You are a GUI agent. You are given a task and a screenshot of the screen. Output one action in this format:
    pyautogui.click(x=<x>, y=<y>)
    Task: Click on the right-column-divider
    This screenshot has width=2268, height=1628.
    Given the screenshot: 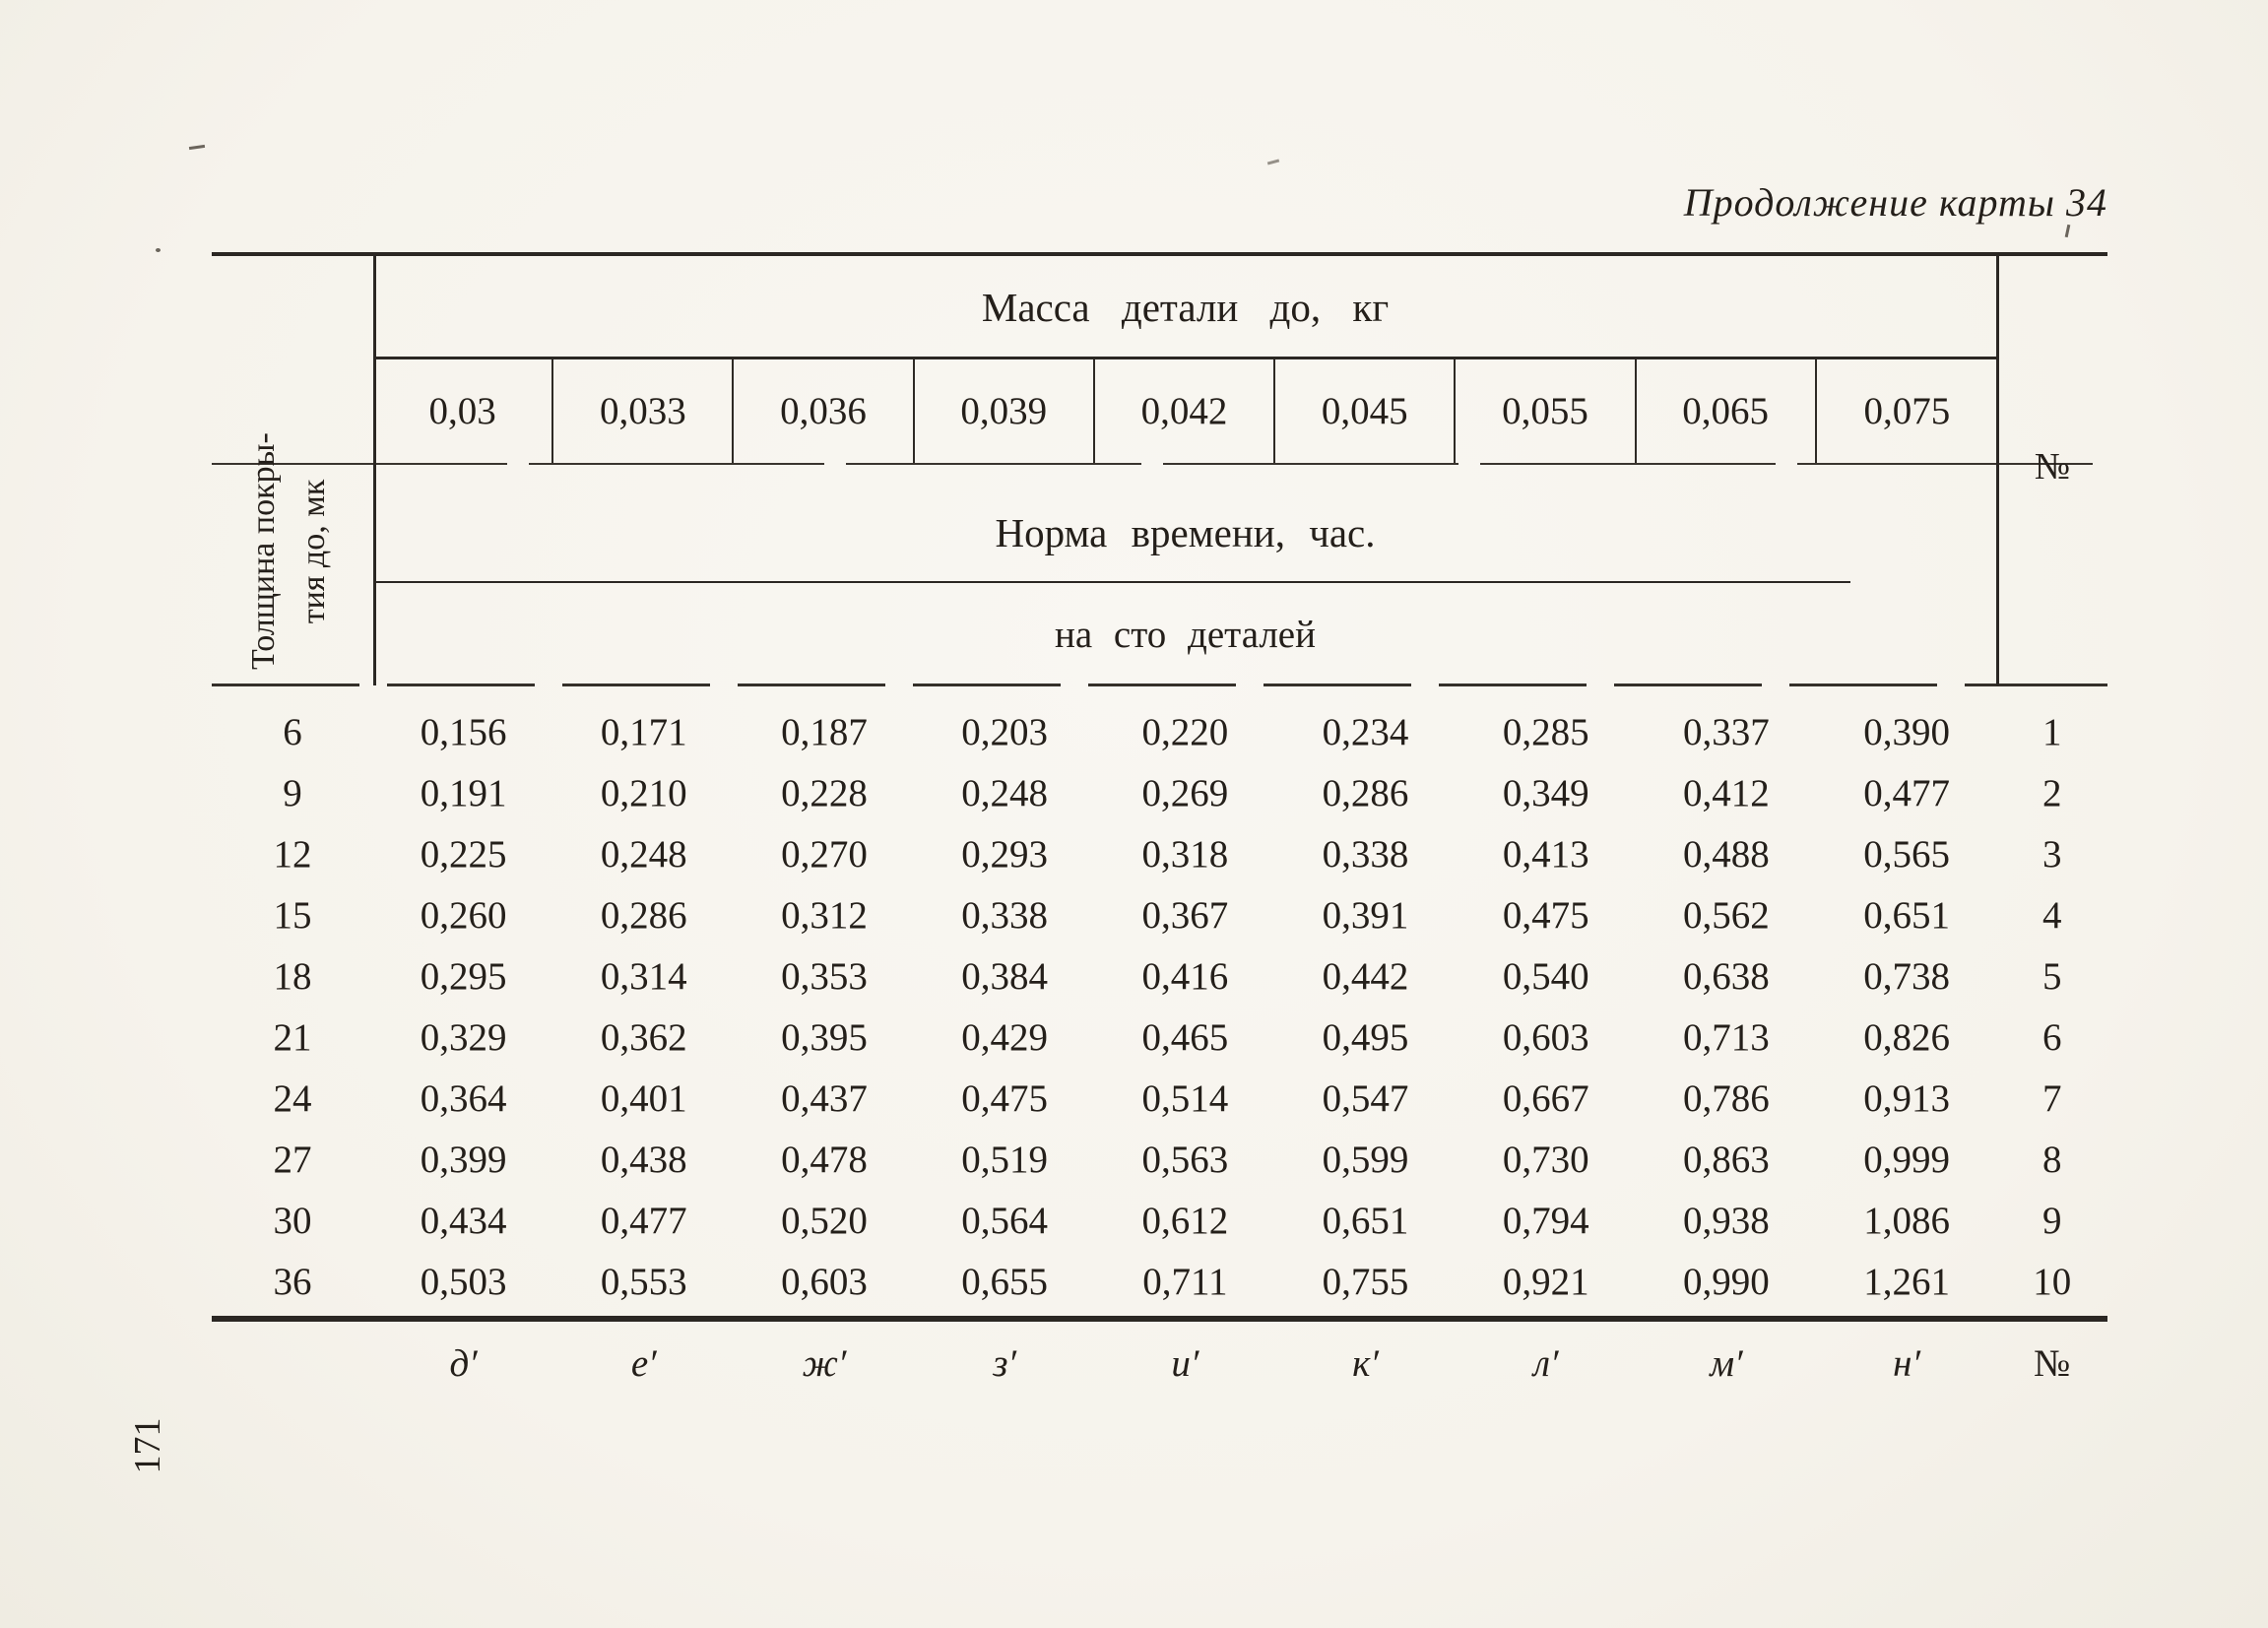 What is the action you would take?
    pyautogui.click(x=1998, y=468)
    